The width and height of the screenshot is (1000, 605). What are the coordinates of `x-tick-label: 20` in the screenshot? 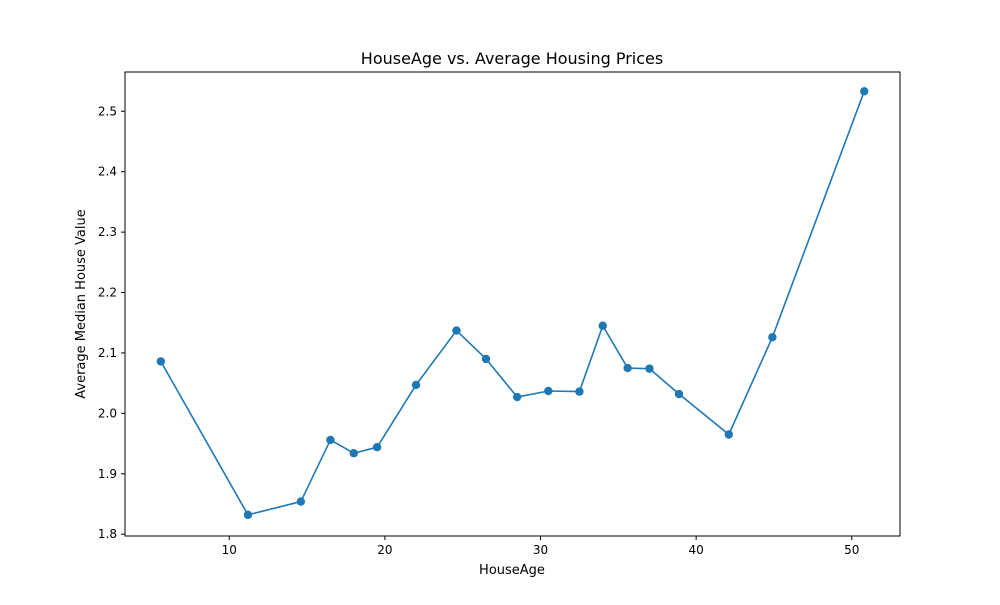 It's located at (384, 550).